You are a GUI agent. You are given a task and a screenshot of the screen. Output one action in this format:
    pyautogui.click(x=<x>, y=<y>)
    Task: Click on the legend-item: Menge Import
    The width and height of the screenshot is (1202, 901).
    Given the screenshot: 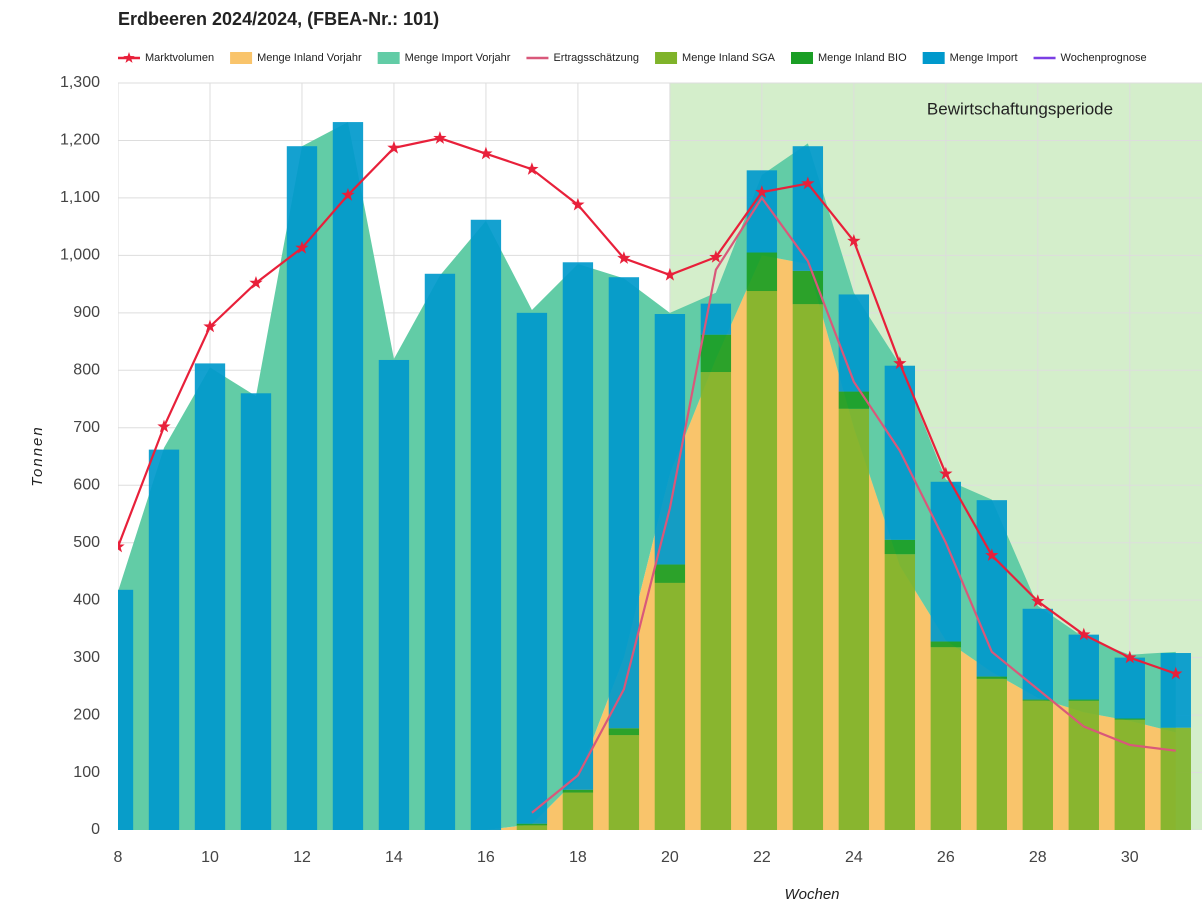 What is the action you would take?
    pyautogui.click(x=970, y=58)
    